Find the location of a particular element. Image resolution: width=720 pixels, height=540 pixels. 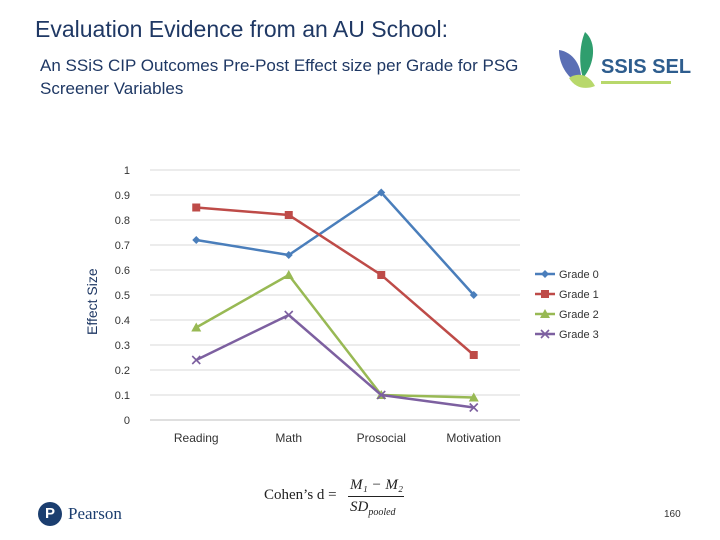

y-tick-label: 0.8 is located at coordinates (122, 221).